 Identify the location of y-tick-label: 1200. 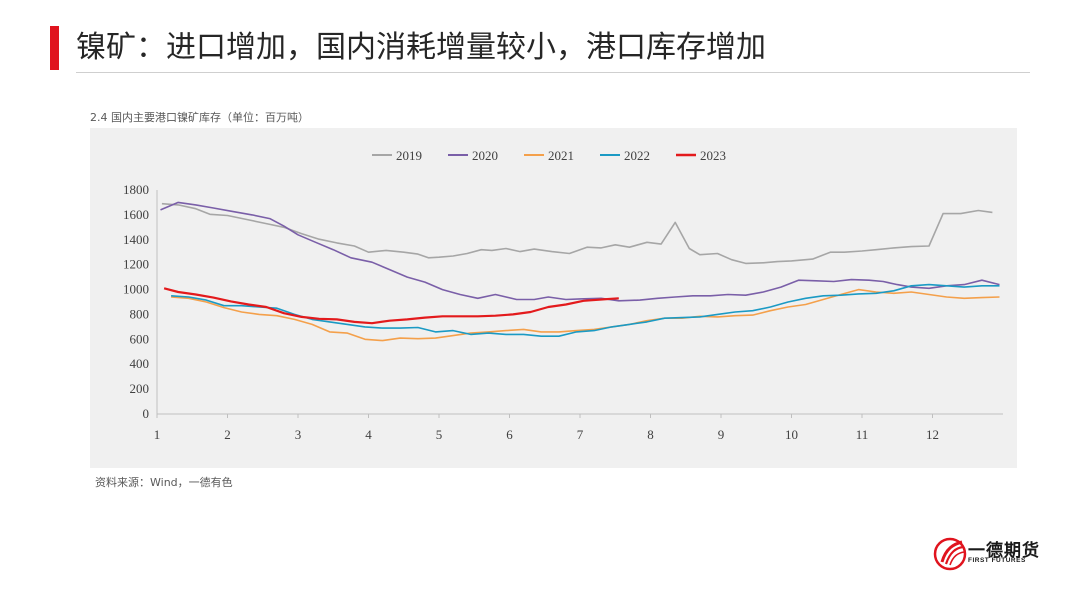
(136, 264).